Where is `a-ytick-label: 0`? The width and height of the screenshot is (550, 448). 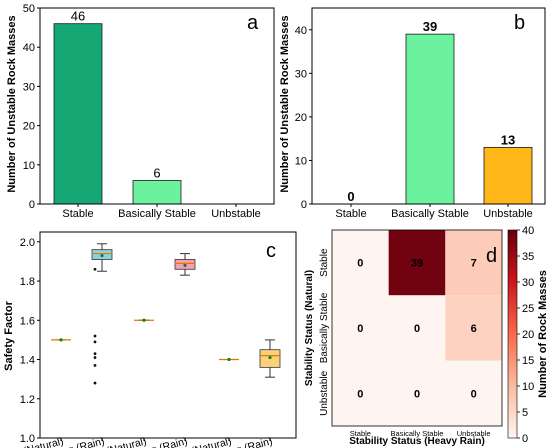
a-ytick-label: 0 is located at coordinates (32, 205).